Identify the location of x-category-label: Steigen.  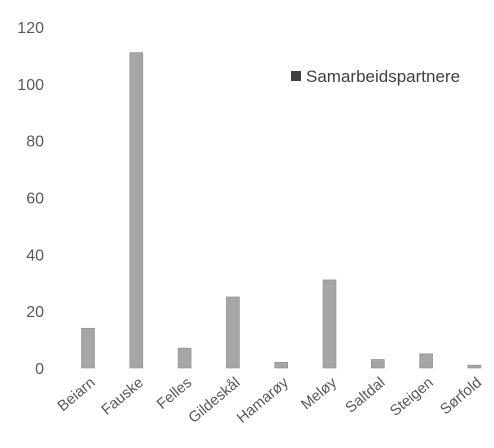
(412, 397).